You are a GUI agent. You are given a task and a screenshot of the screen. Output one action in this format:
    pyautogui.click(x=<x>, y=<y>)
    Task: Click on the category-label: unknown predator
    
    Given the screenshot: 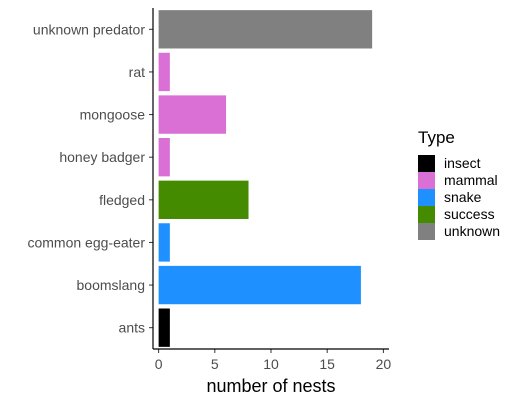 What is the action you would take?
    pyautogui.click(x=89, y=29)
    